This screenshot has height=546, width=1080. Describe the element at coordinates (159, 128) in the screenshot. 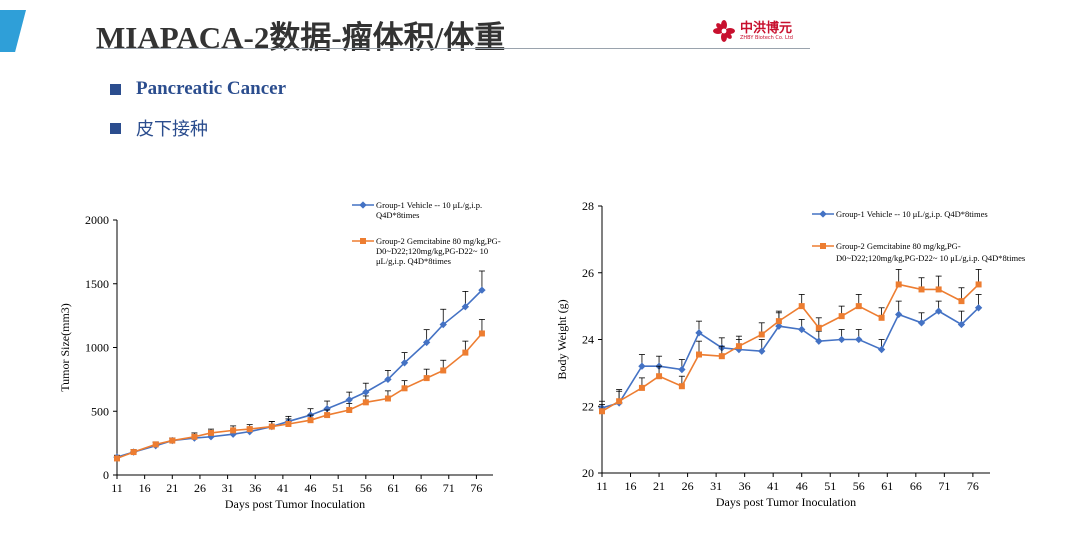

I see `bullet-subcutaneous: 皮下接种` at that location.